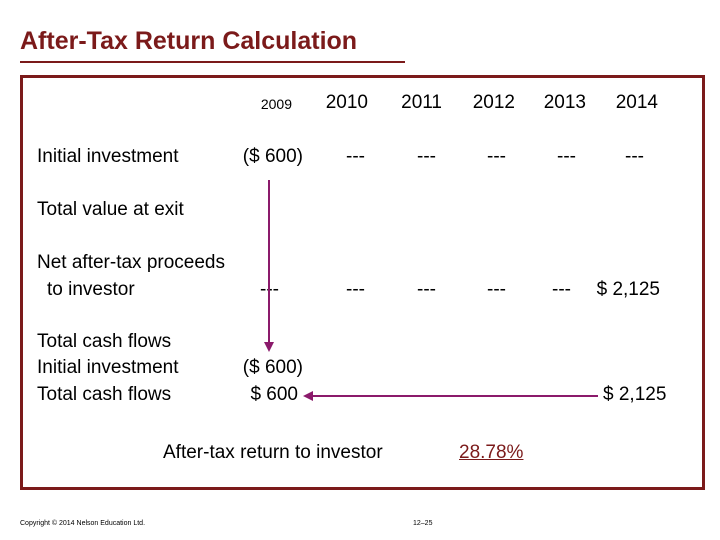 This screenshot has width=720, height=540. I want to click on net-proceeds-2012: ---, so click(496, 289).